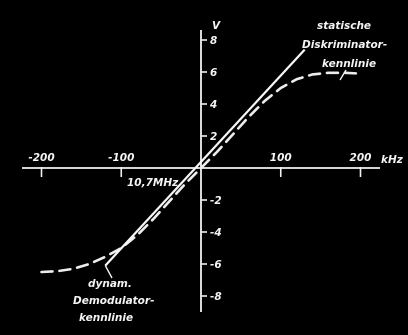 Image resolution: width=408 pixels, height=335 pixels. I want to click on dynamic-leader-line, so click(108, 272).